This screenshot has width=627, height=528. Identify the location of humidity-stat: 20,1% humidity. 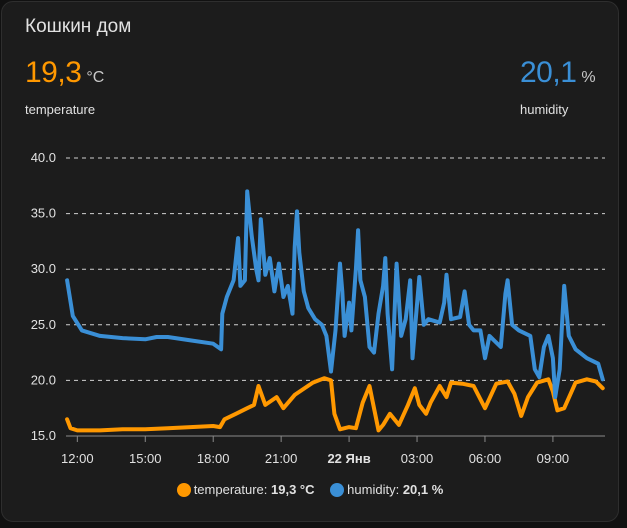
(558, 86).